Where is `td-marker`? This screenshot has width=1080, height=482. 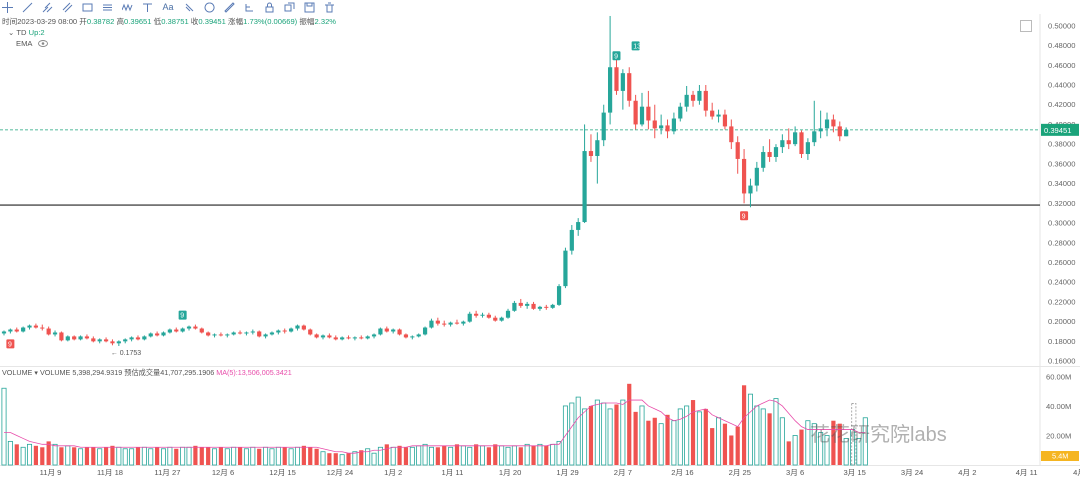
td-marker is located at coordinates (635, 46).